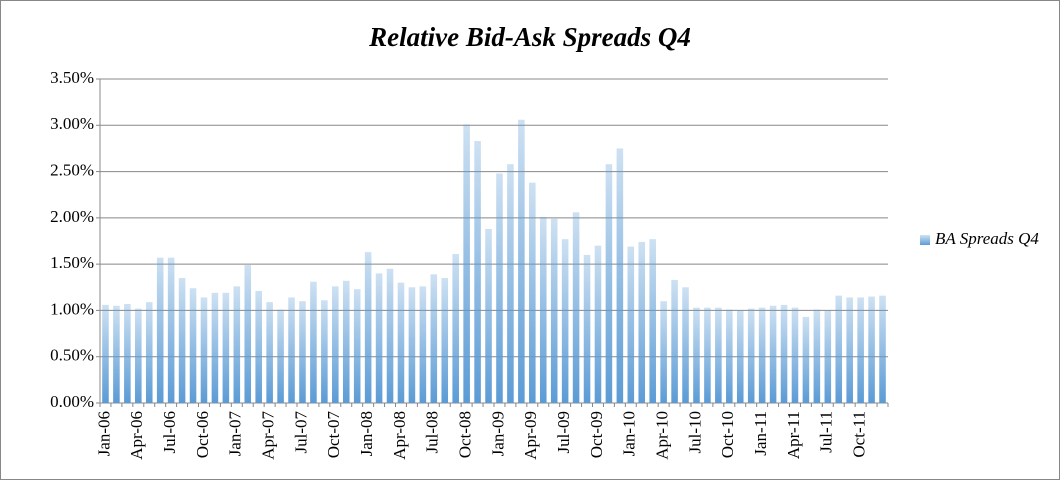 The image size is (1061, 481). What do you see at coordinates (826, 432) in the screenshot?
I see `x-tick-label: Jul-11` at bounding box center [826, 432].